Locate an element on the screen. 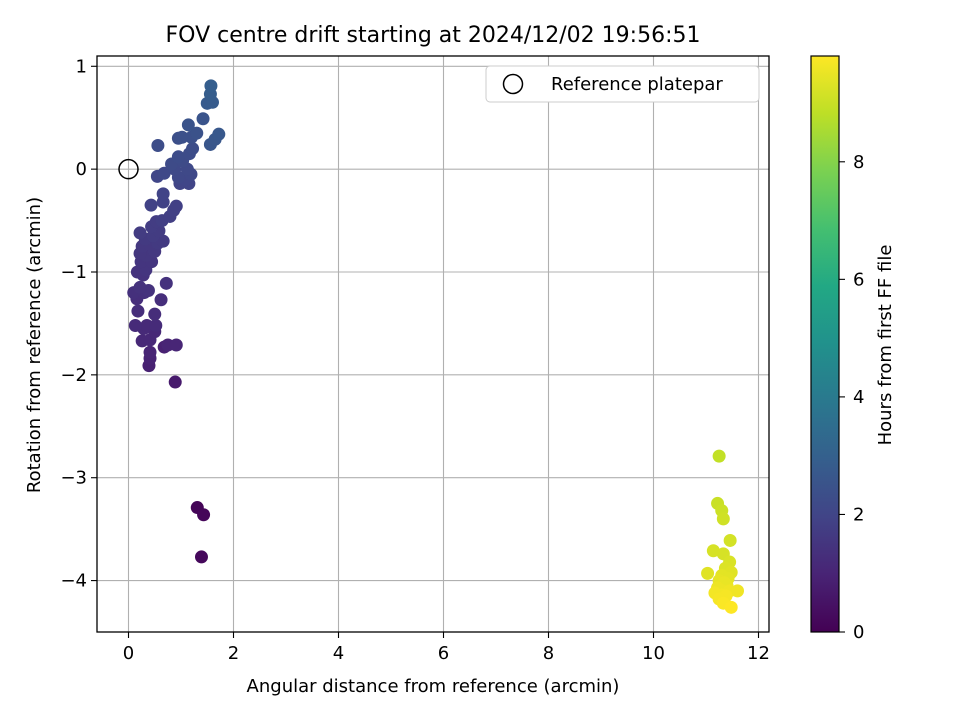 This screenshot has height=720, width=960. reference-marker is located at coordinates (128, 169).